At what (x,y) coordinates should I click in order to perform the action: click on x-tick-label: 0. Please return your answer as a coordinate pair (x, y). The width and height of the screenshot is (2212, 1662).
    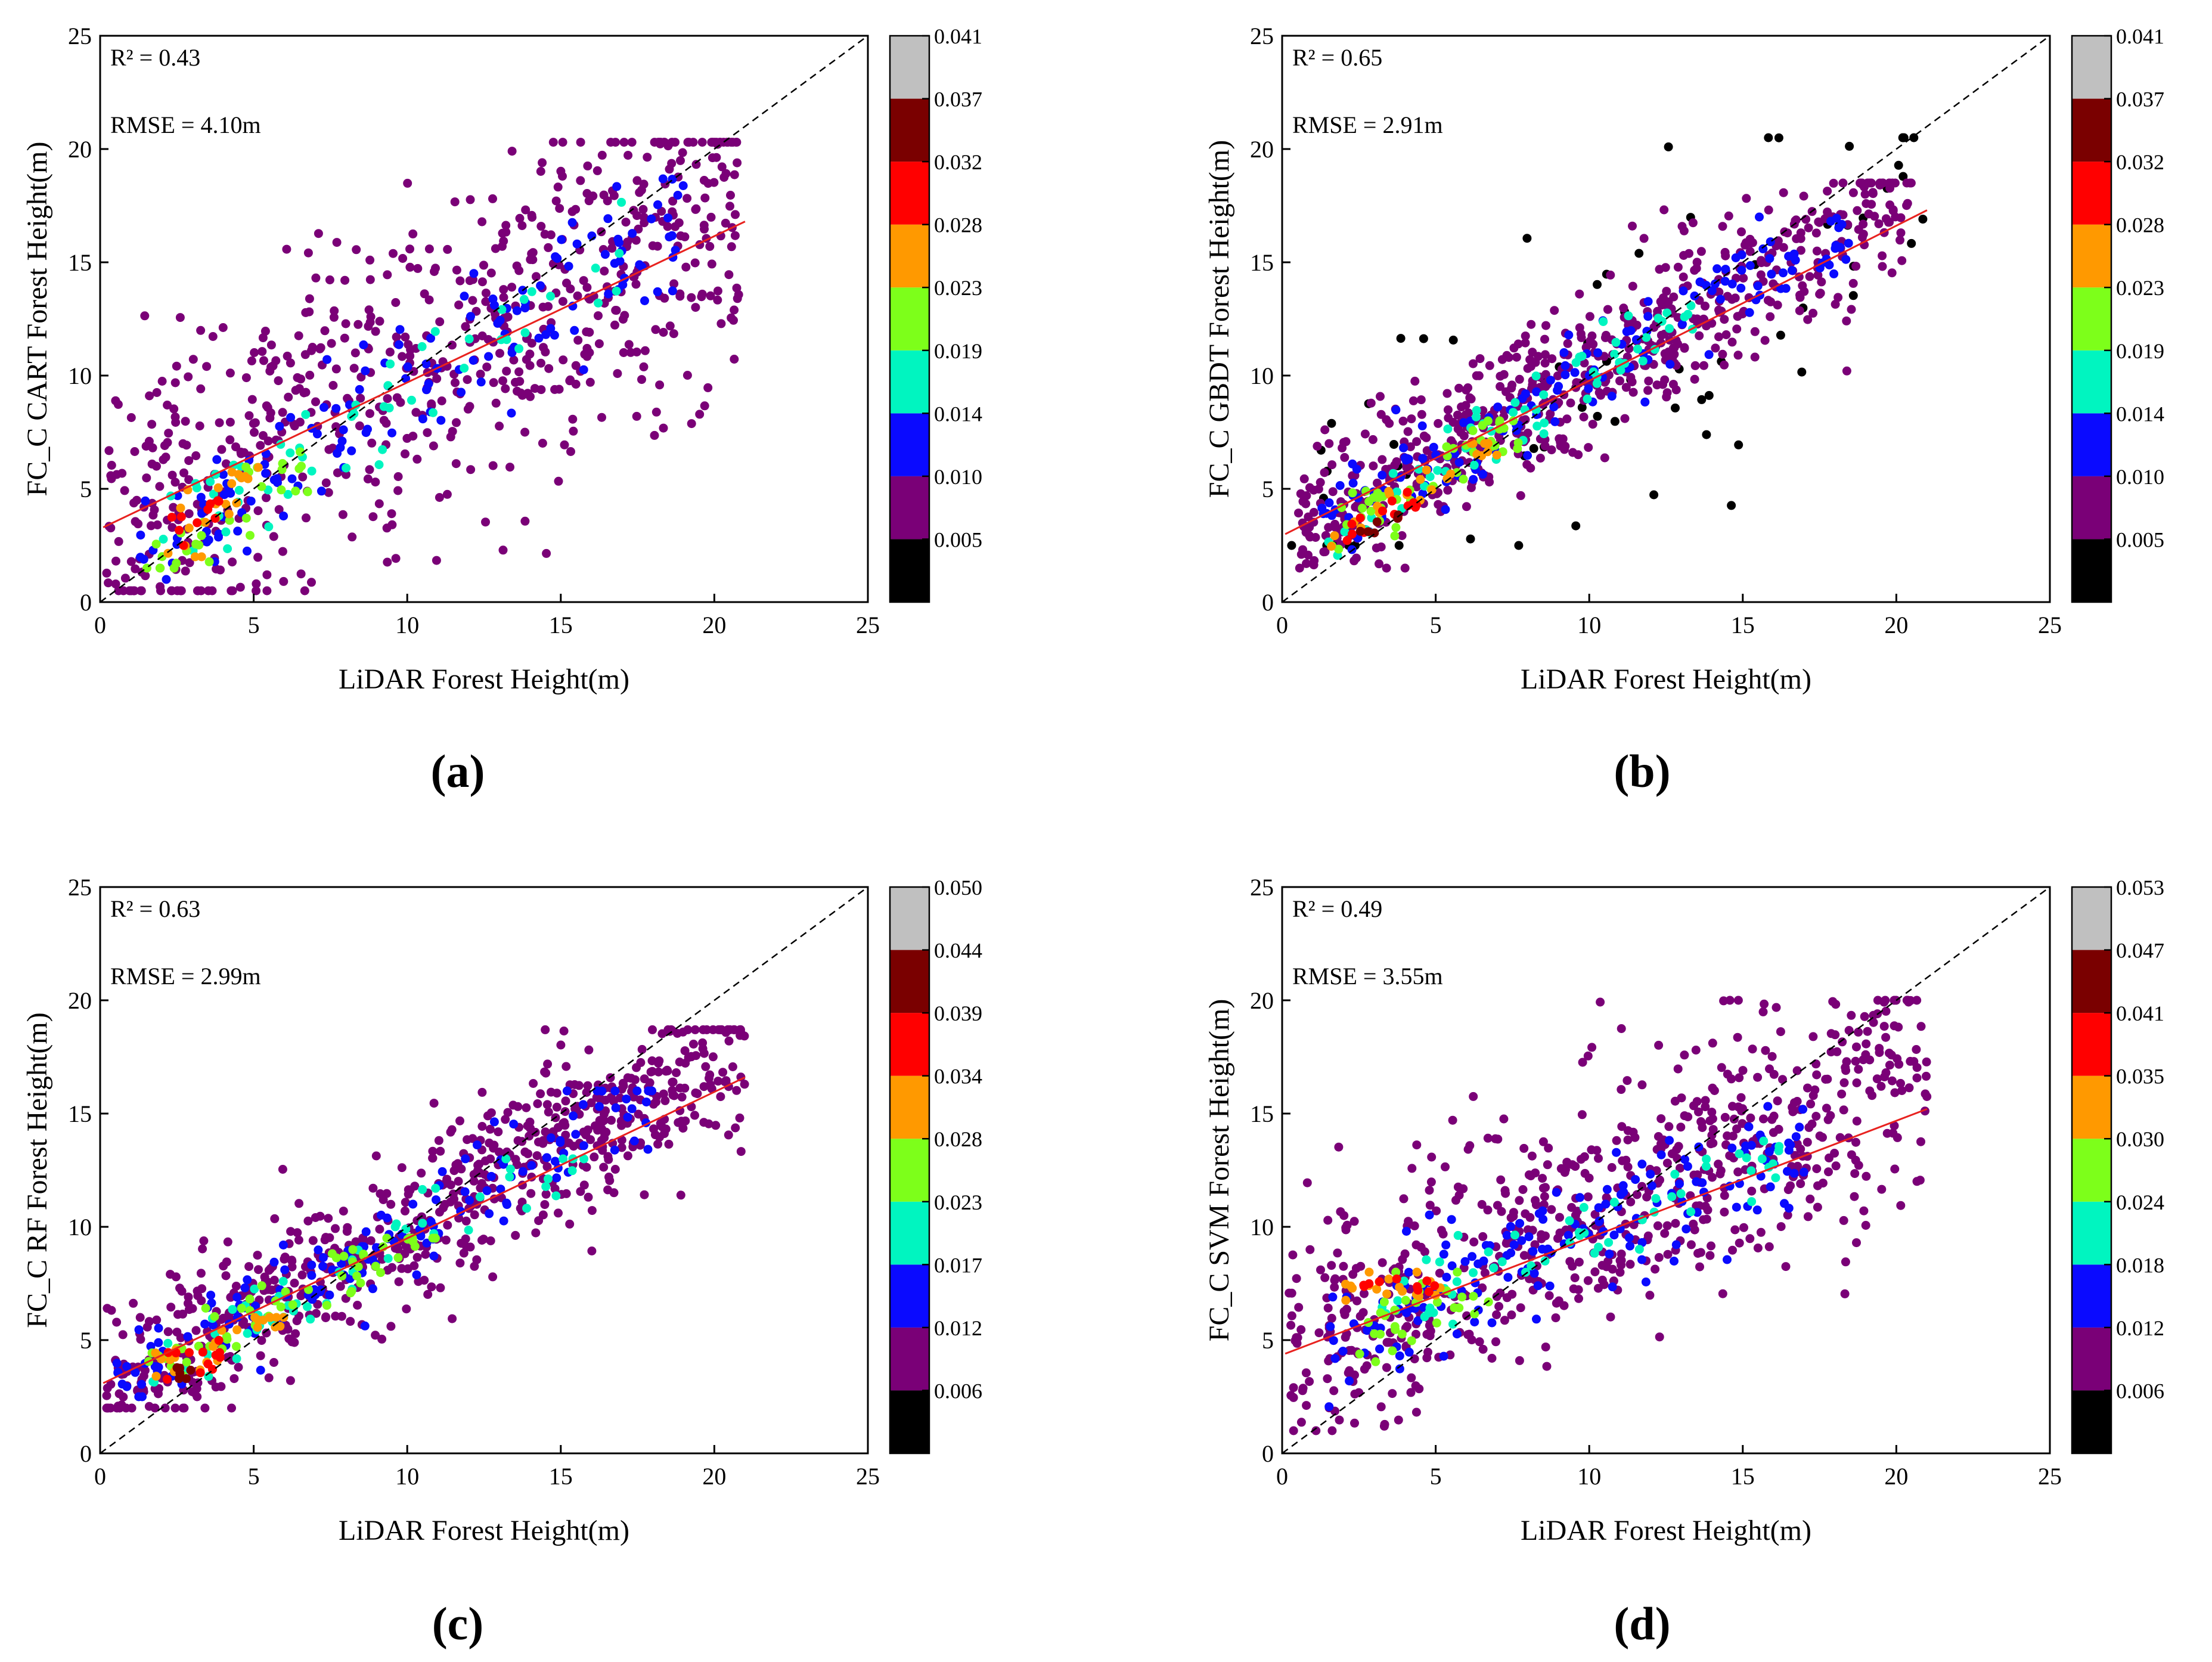
    Looking at the image, I should click on (100, 1476).